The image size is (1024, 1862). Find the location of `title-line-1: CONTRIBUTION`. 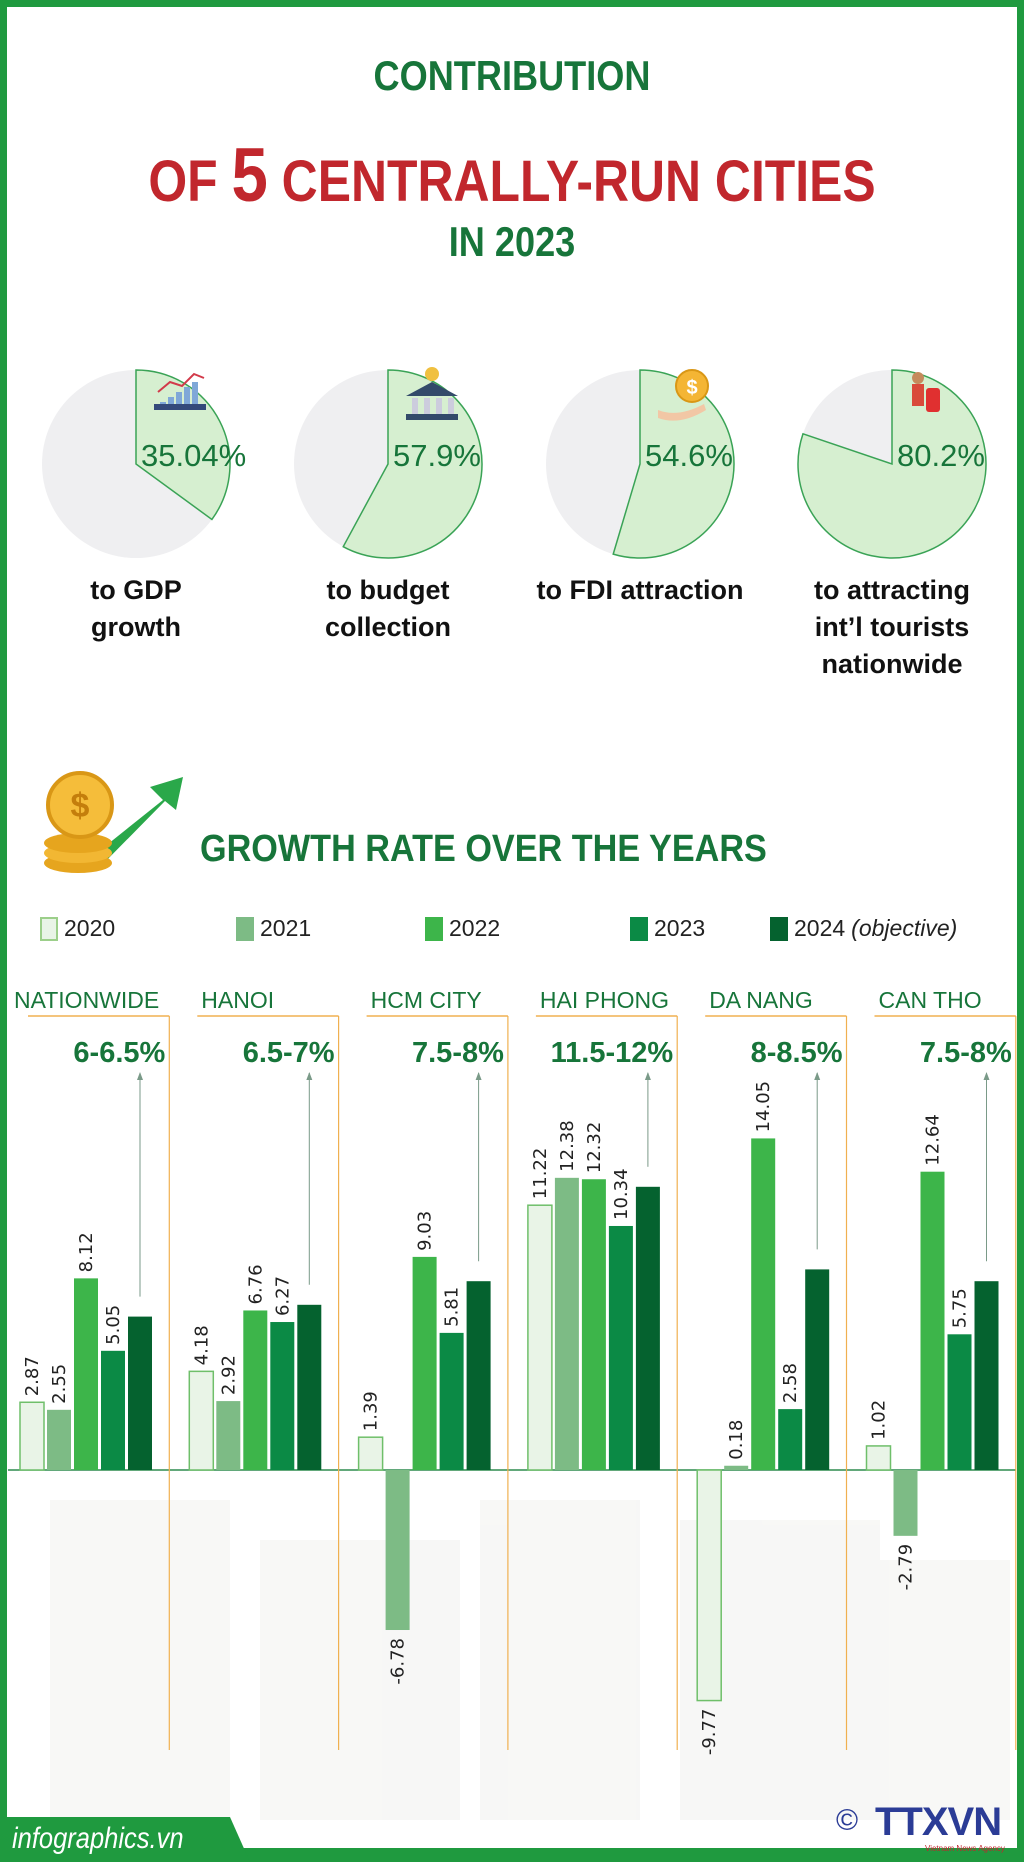

title-line-1: CONTRIBUTION is located at coordinates (512, 75).